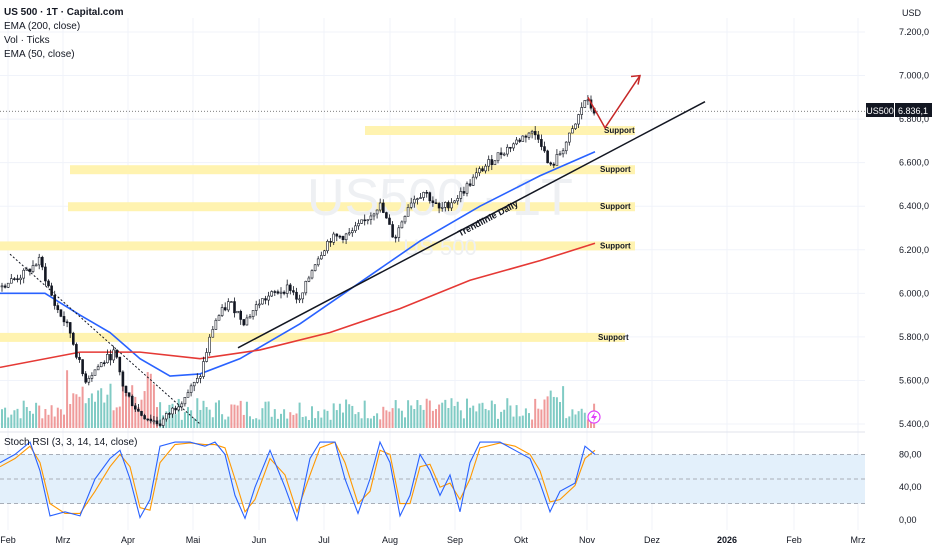 The image size is (932, 555). What do you see at coordinates (914, 293) in the screenshot?
I see `price-tick-label: 6.000,0` at bounding box center [914, 293].